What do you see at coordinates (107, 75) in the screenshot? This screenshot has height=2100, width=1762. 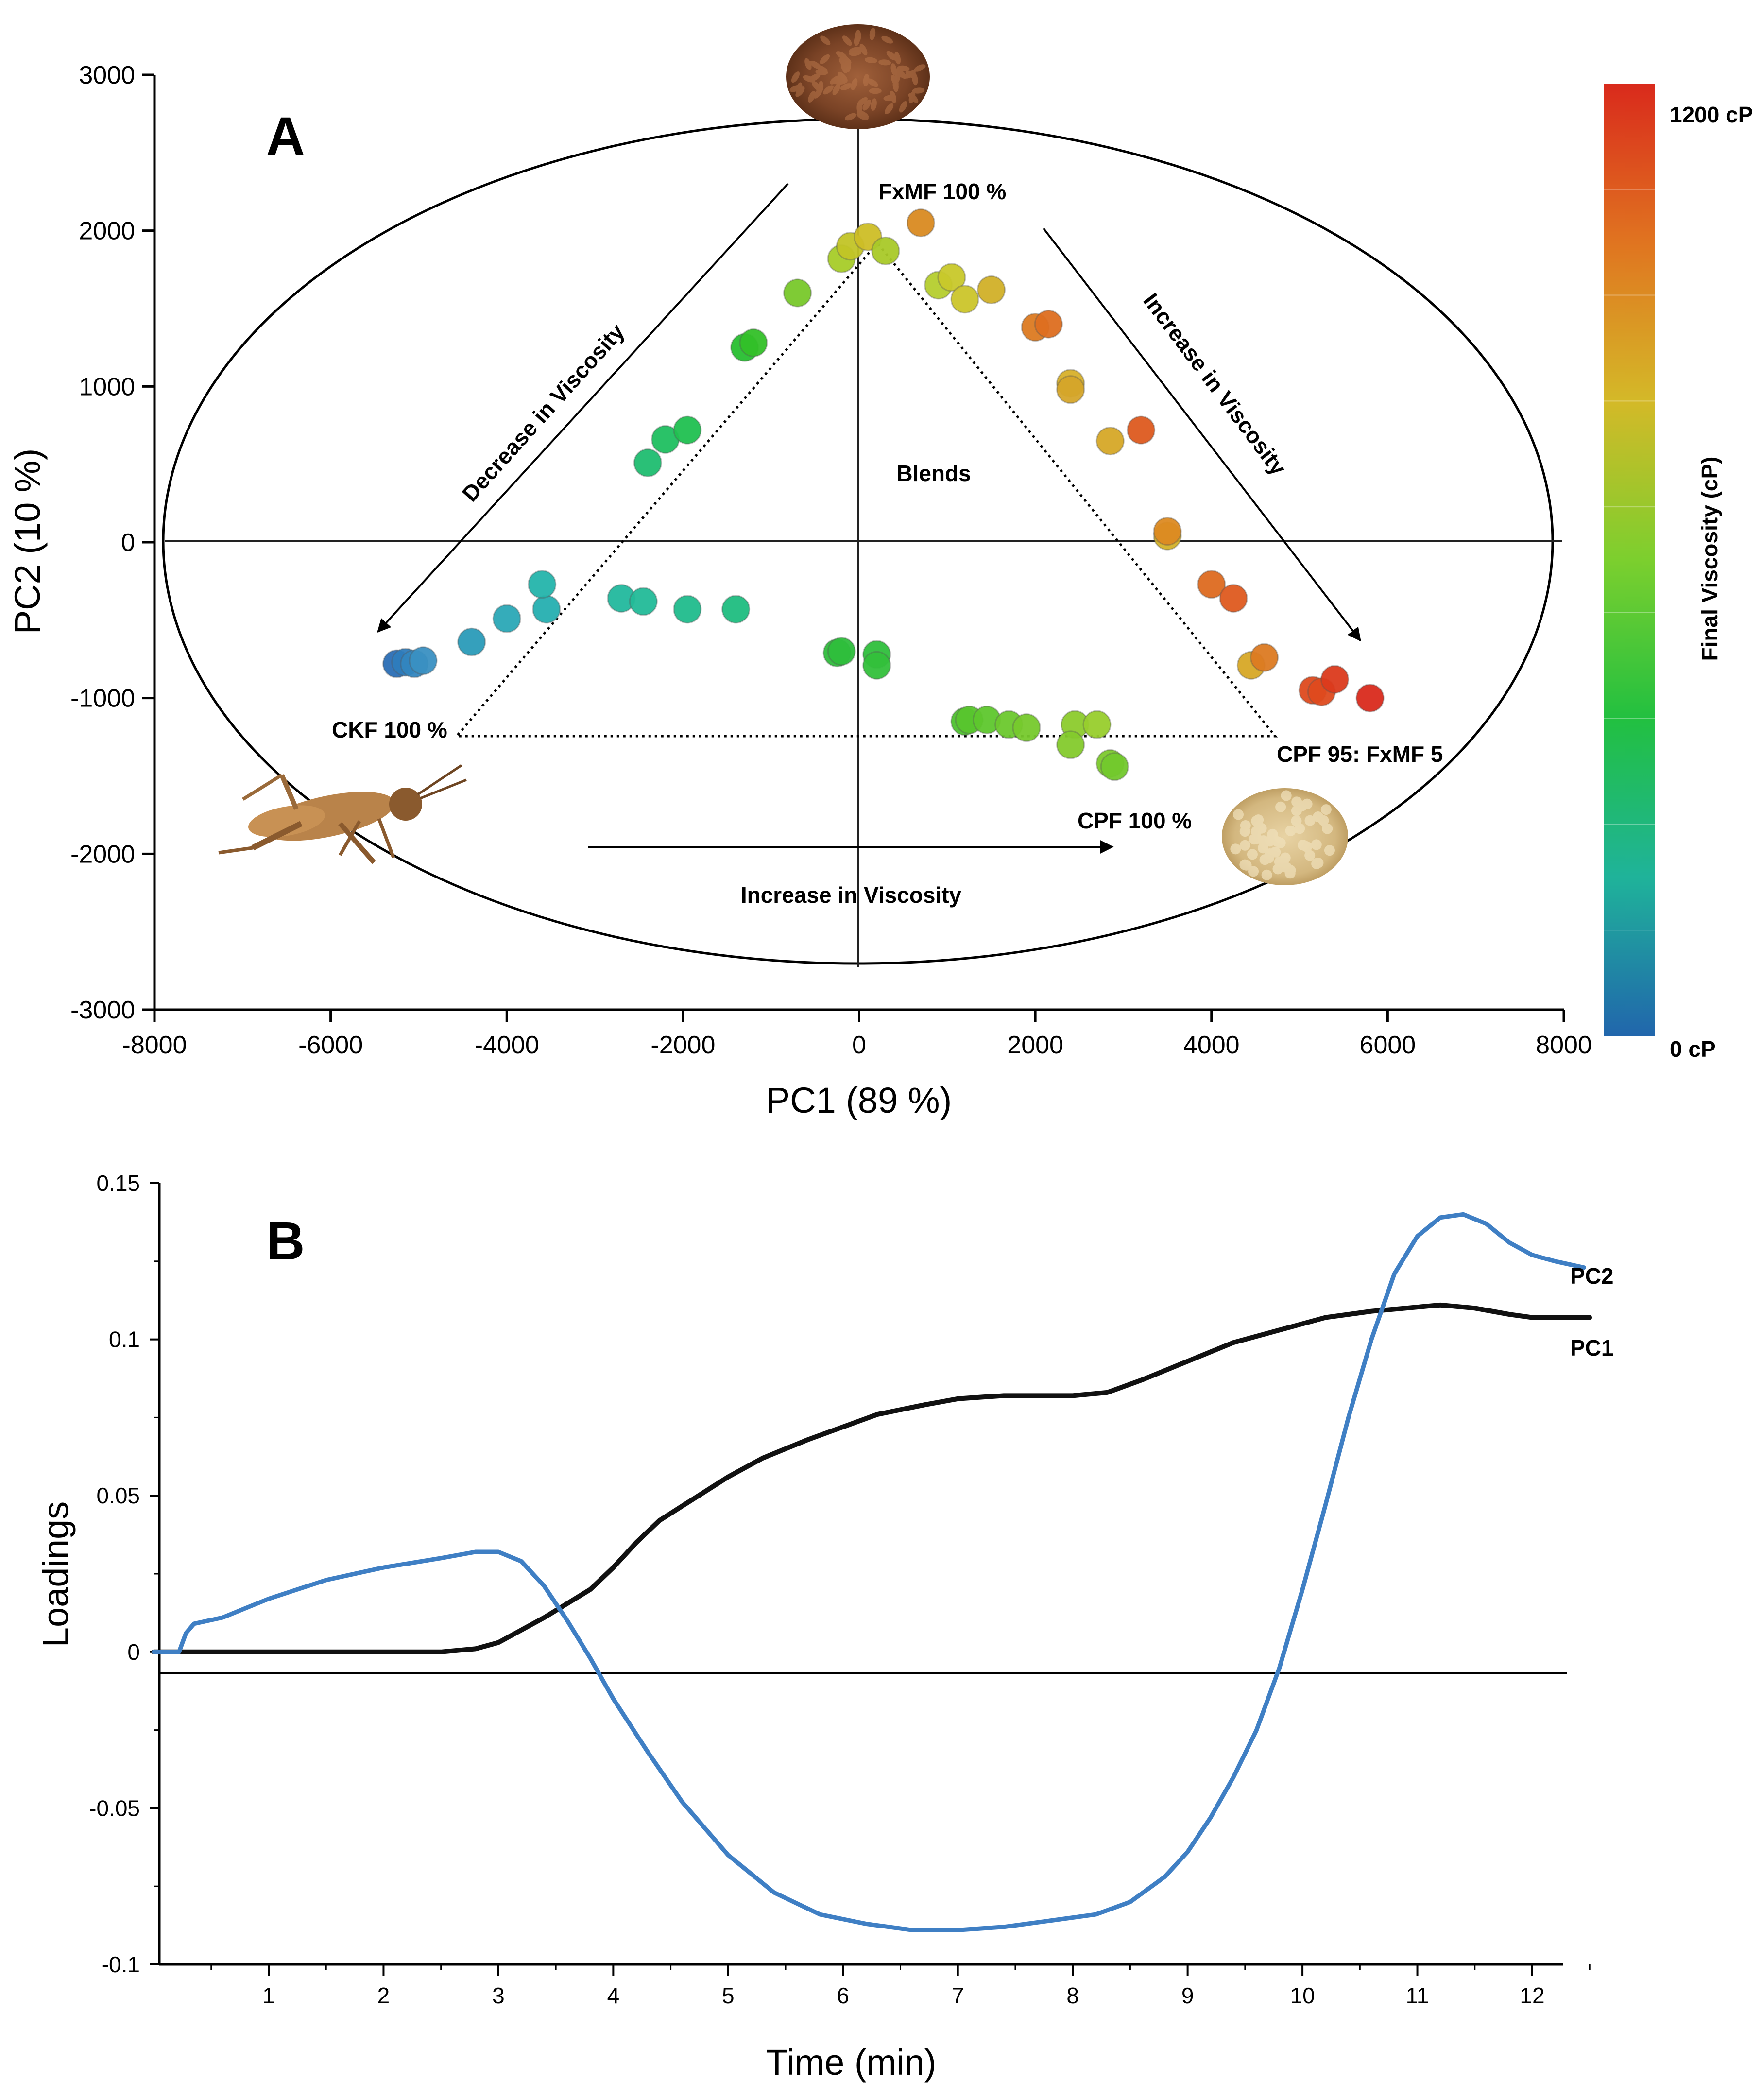 I see `y-tick-label-a: 3000` at bounding box center [107, 75].